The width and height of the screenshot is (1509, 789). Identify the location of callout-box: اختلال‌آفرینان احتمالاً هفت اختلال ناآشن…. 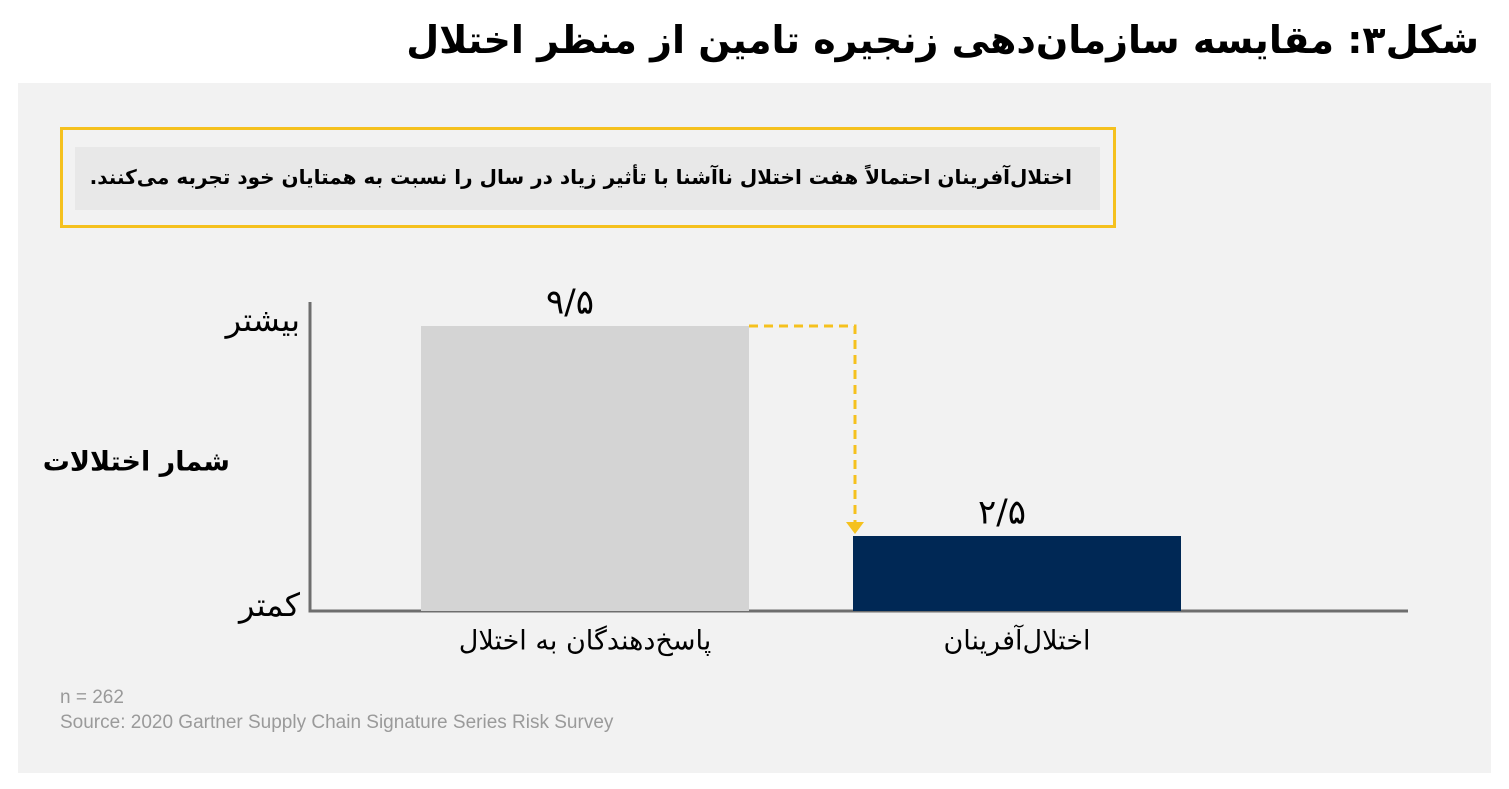
(588, 177).